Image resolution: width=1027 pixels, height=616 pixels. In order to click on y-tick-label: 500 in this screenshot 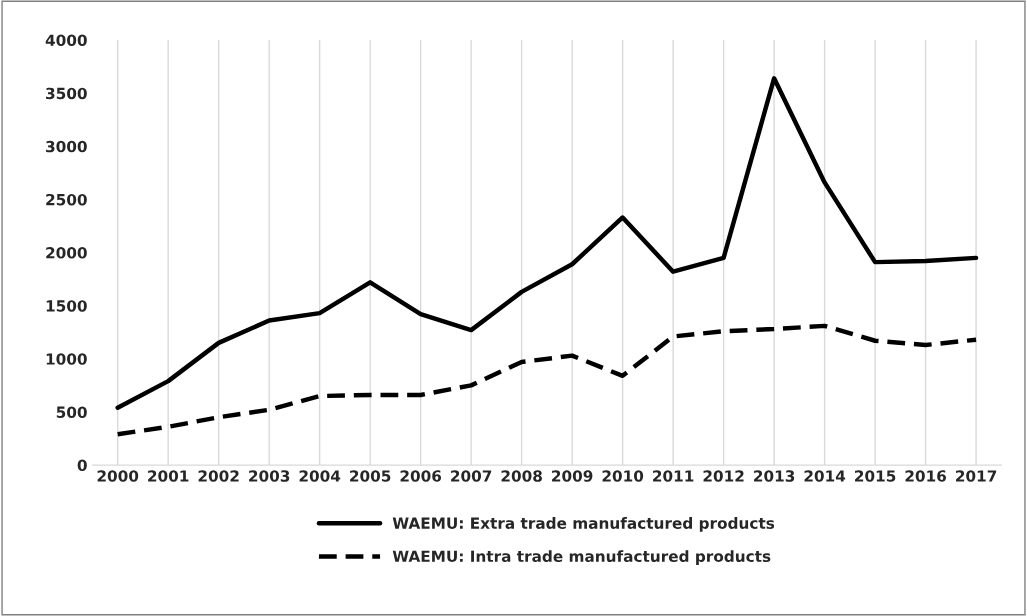, I will do `click(71, 412)`.